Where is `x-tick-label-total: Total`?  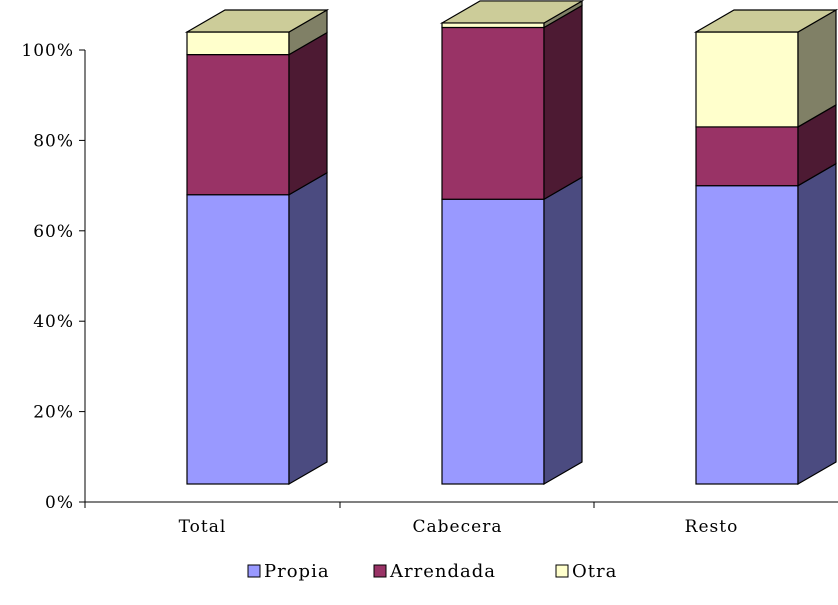 x-tick-label-total: Total is located at coordinates (203, 527).